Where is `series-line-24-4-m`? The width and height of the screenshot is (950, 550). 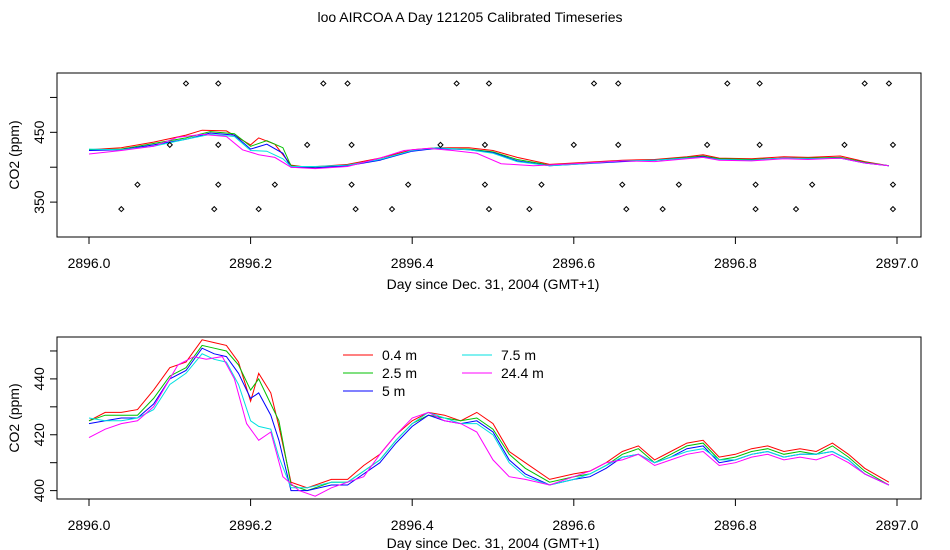
series-line-24-4-m is located at coordinates (488, 151).